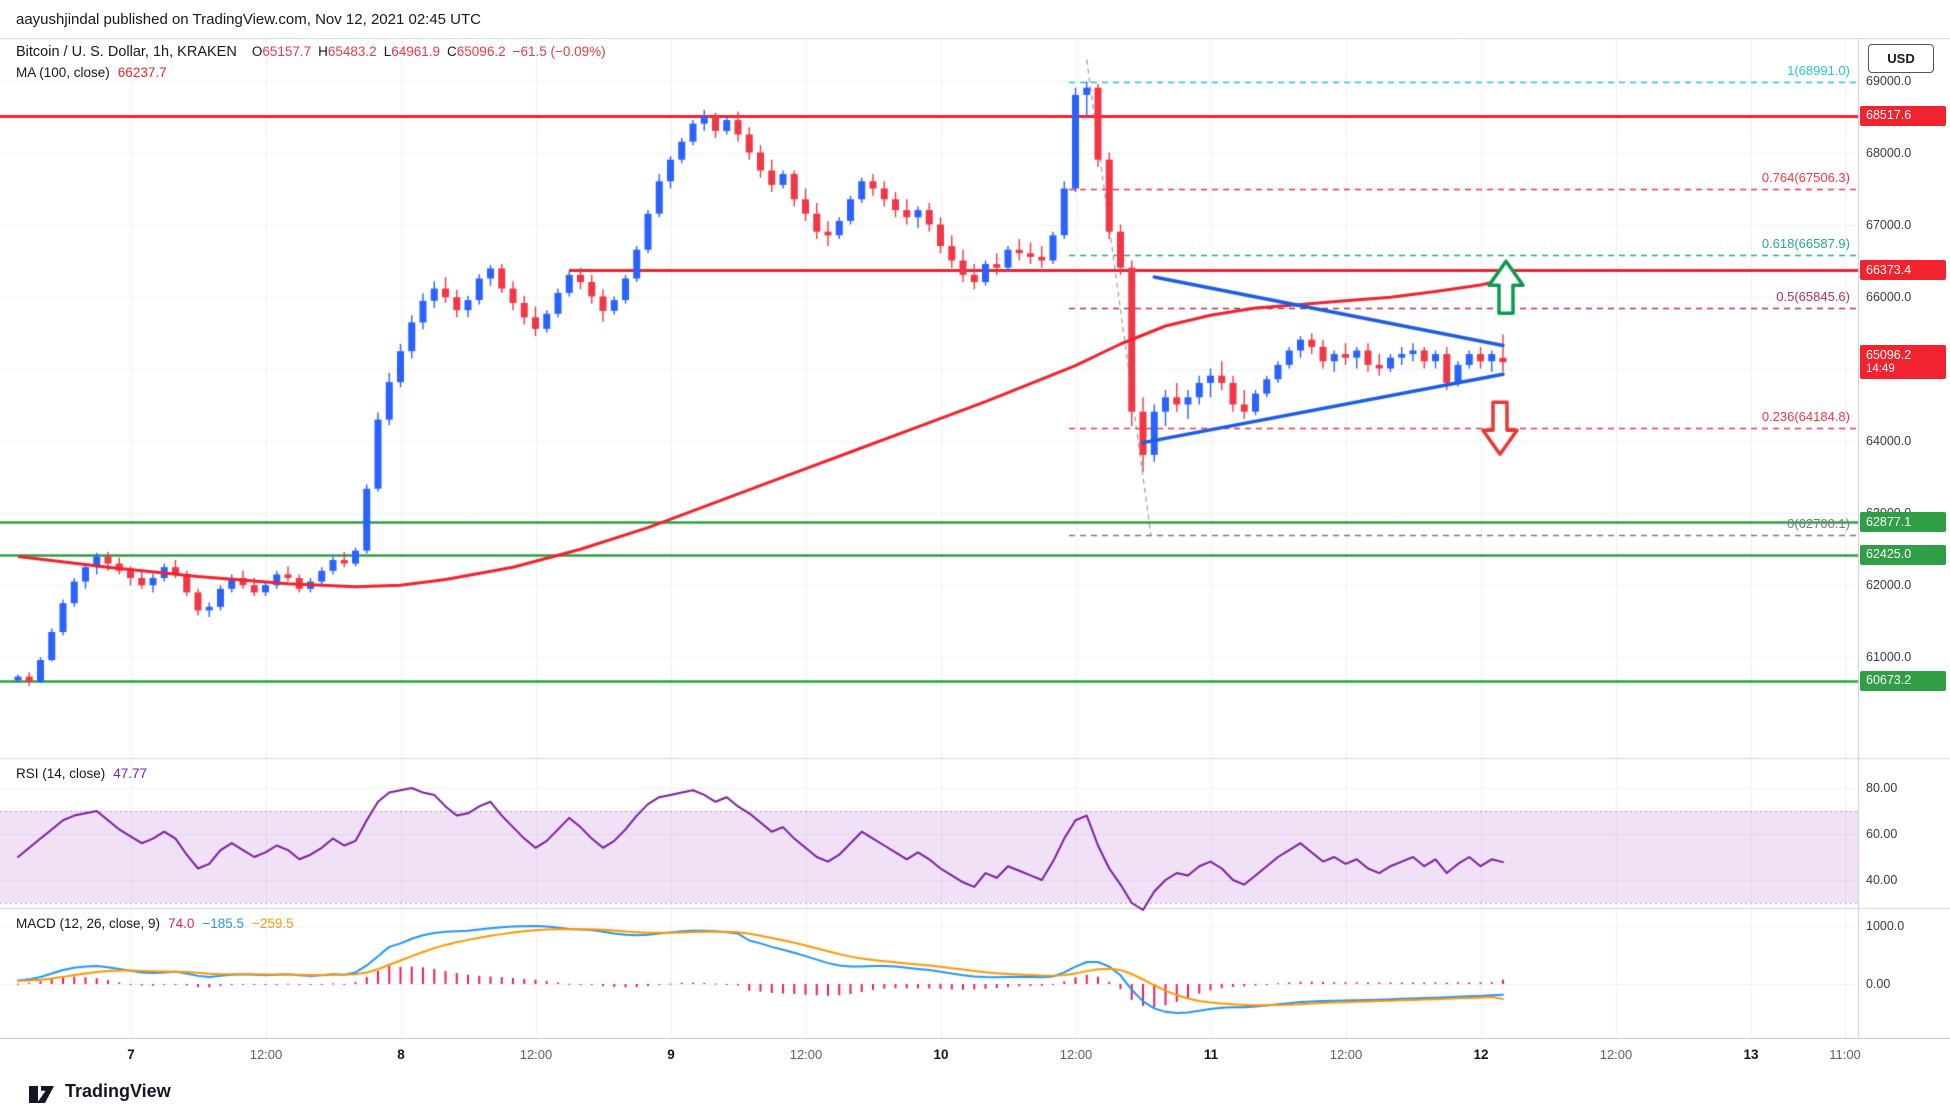  I want to click on macd-line-value: −185.5, so click(223, 923).